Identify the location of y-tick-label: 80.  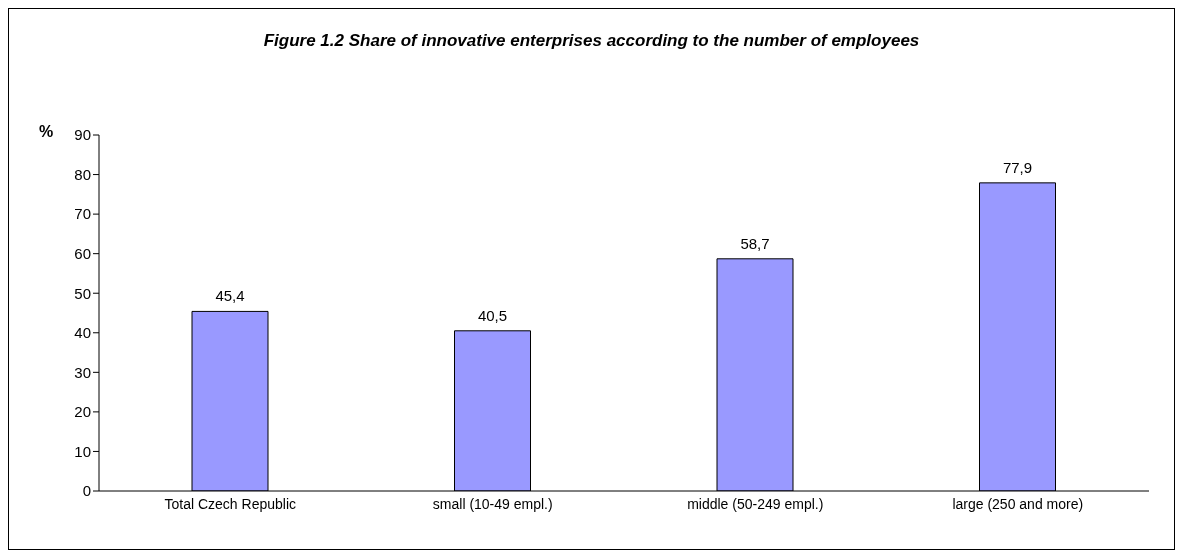
(82, 174).